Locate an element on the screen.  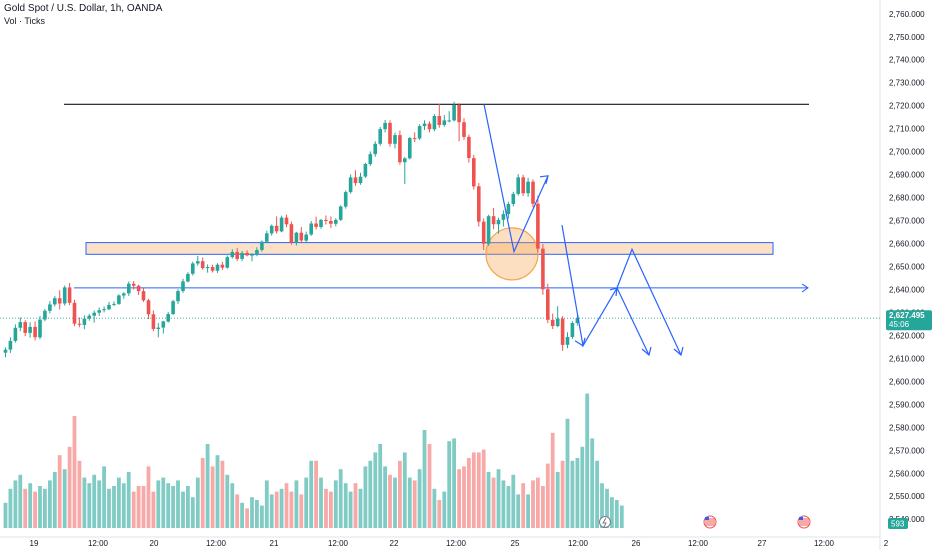
highlight-circle is located at coordinates (512, 254).